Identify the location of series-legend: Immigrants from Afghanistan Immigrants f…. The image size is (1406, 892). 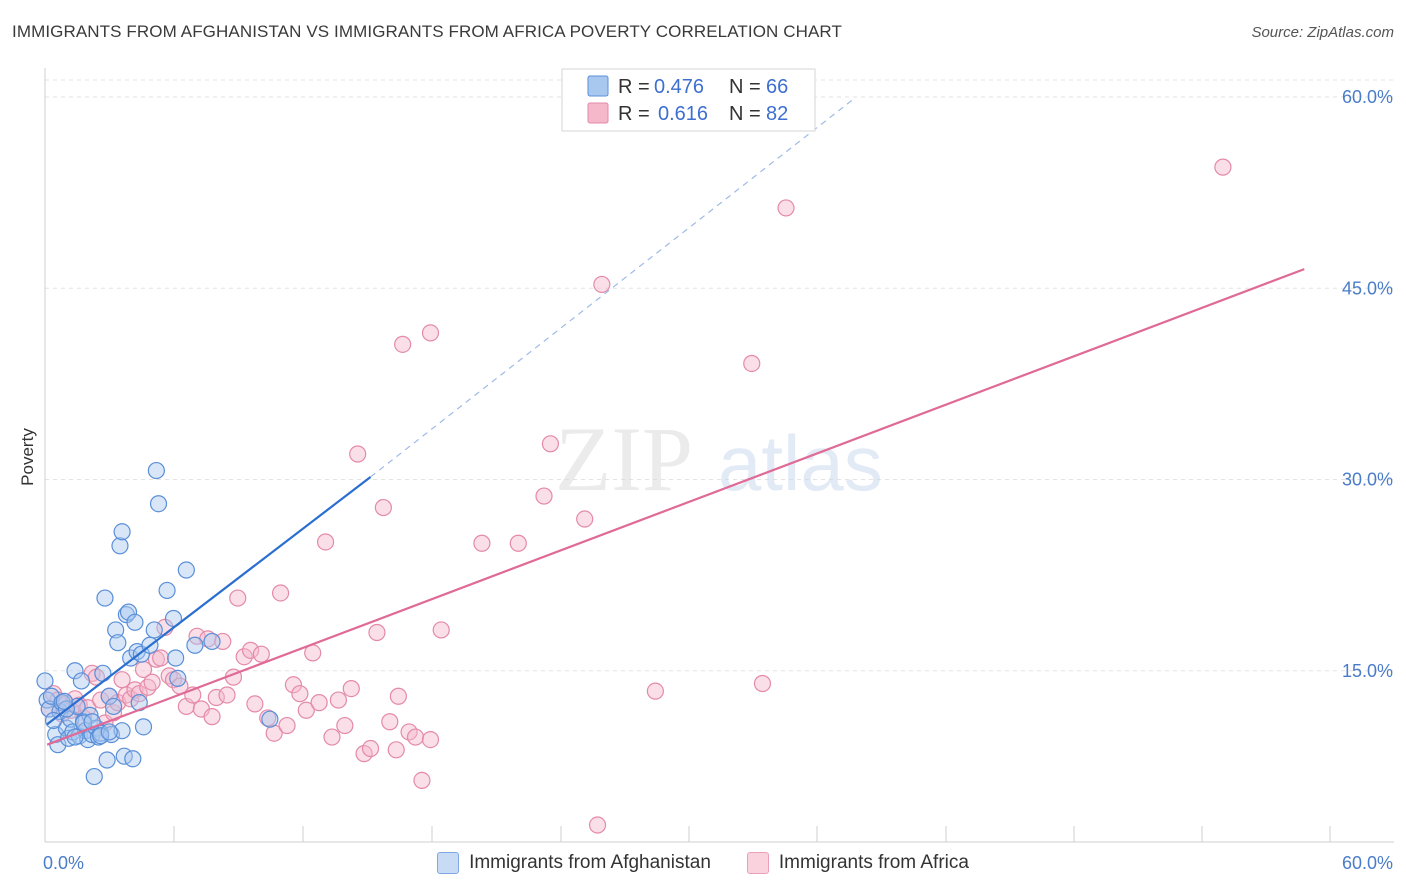
(703, 863).